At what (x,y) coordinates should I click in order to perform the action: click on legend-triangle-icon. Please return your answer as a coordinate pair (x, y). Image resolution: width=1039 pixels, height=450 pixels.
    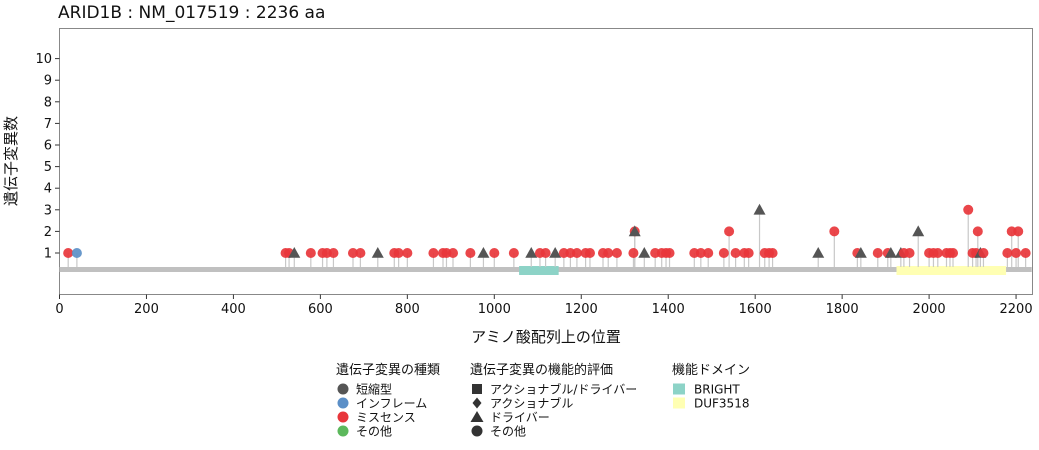
    Looking at the image, I should click on (477, 416).